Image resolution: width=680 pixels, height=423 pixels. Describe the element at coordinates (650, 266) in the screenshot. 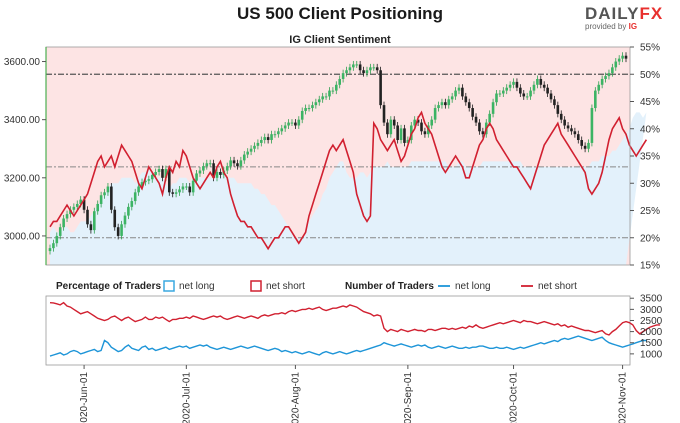

I see `pct-tick-label: 15%` at that location.